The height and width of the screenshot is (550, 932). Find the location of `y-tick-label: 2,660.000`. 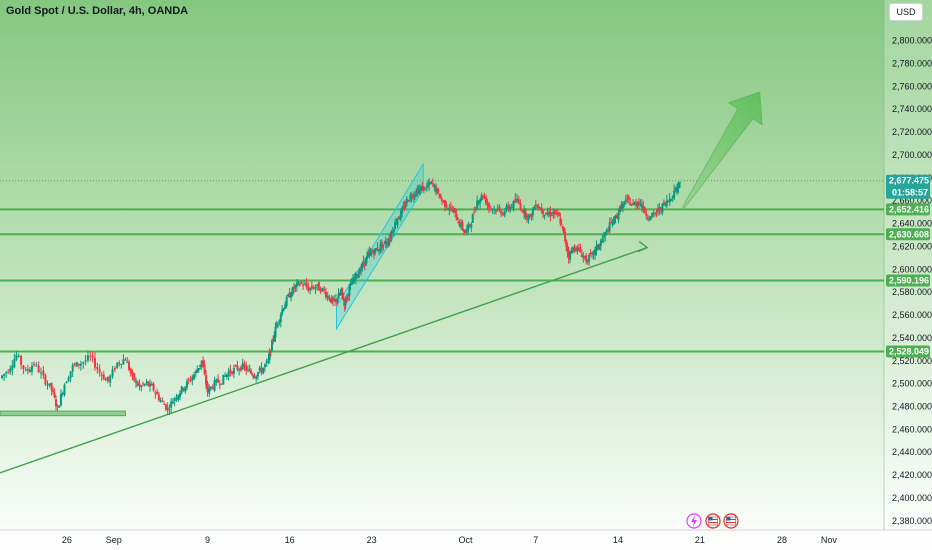

y-tick-label: 2,660.000 is located at coordinates (912, 201).